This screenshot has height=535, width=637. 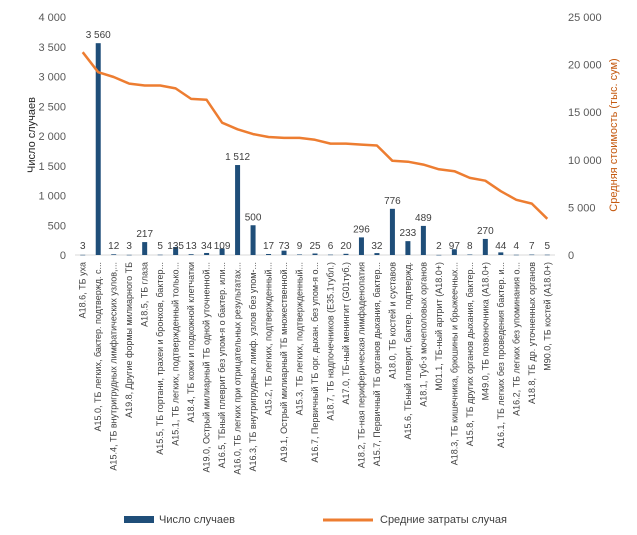 What do you see at coordinates (517, 246) in the screenshot?
I see `bar-value-label: 4` at bounding box center [517, 246].